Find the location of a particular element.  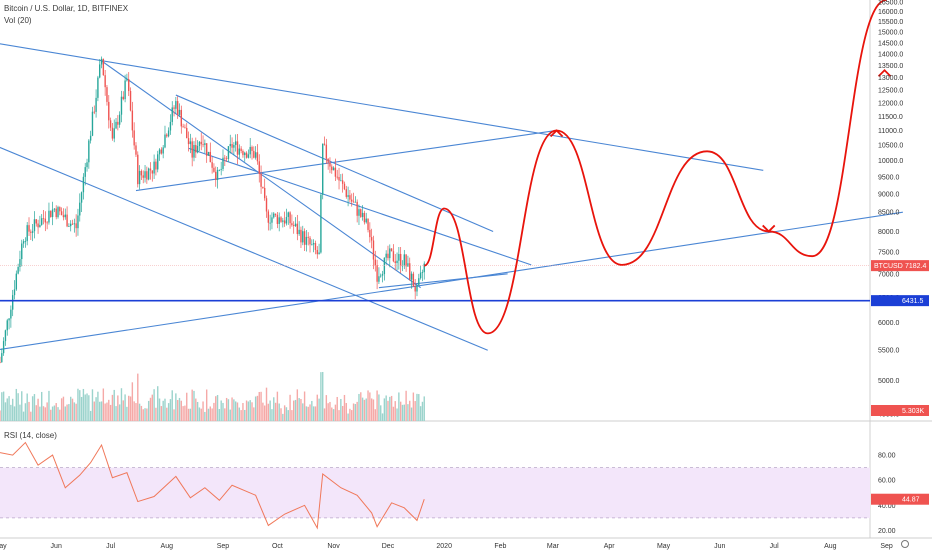

time-tick-label: May is located at coordinates (3, 546).